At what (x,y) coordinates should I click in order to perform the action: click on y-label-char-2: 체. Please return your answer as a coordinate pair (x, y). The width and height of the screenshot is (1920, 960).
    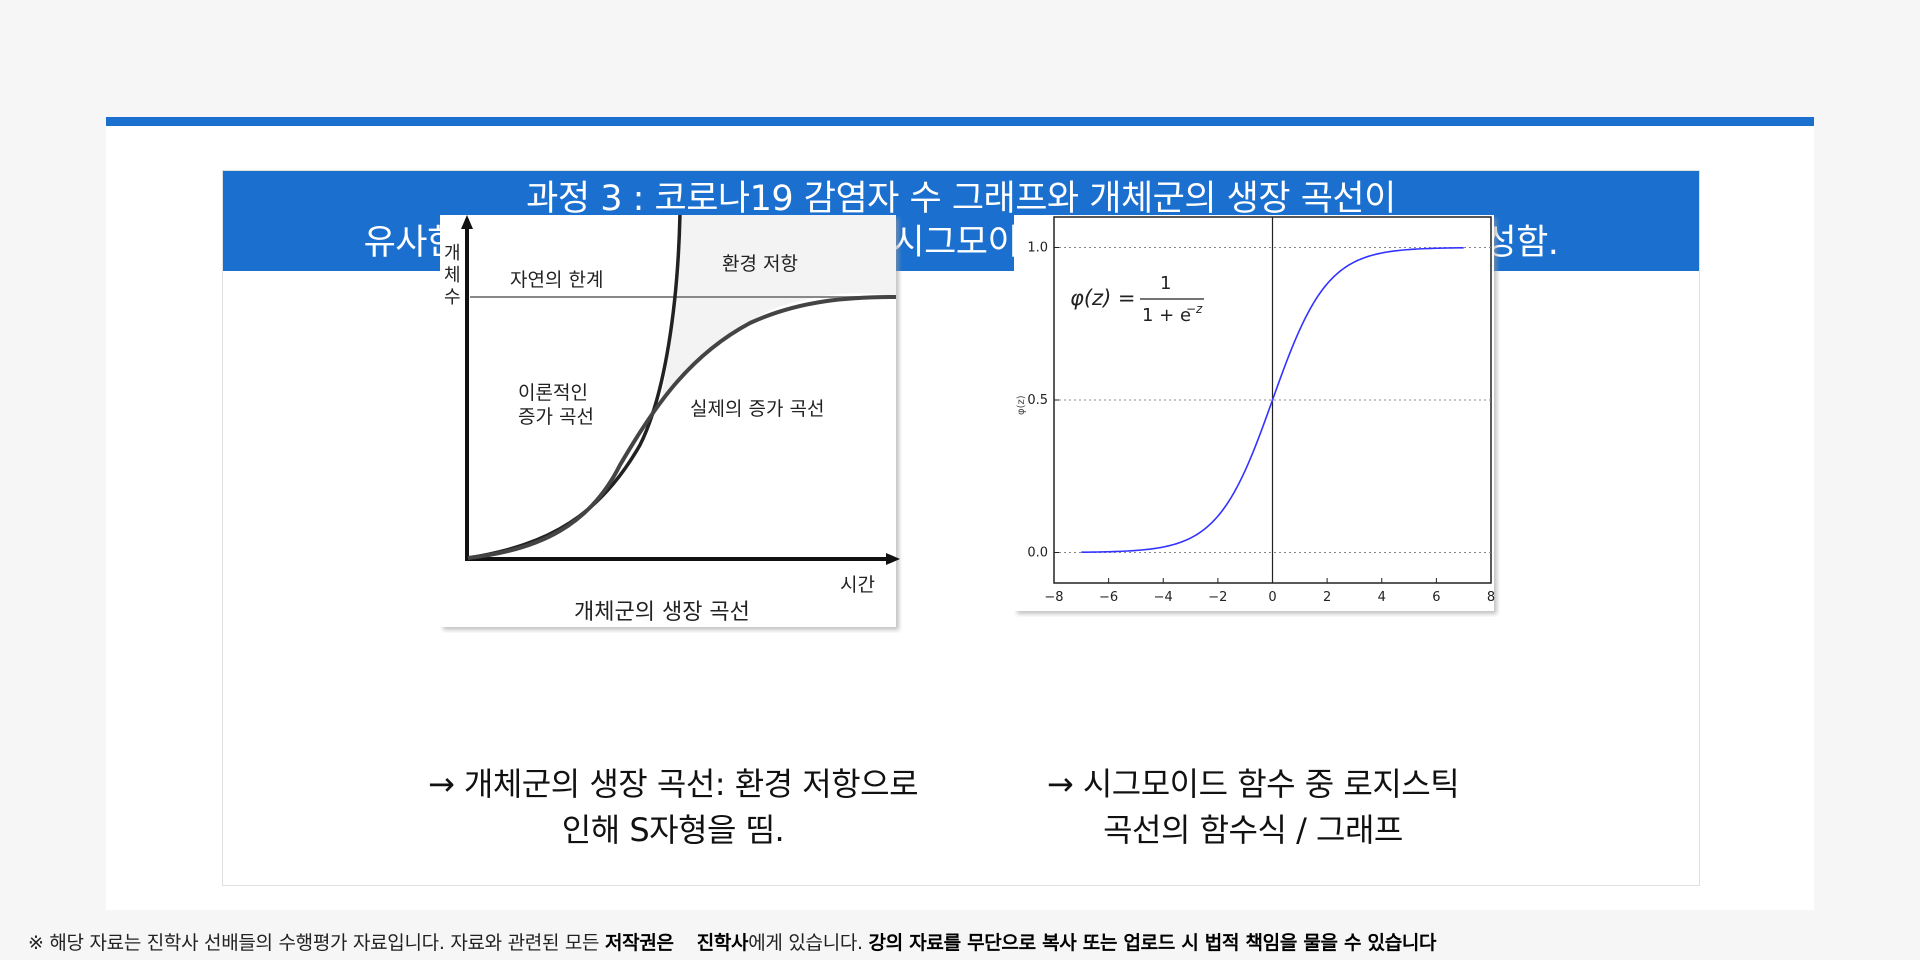
    Looking at the image, I should click on (452, 275).